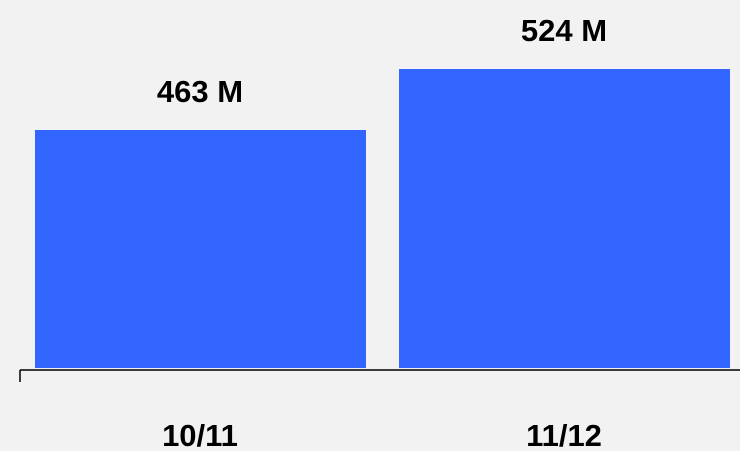 Image resolution: width=740 pixels, height=451 pixels. What do you see at coordinates (564, 434) in the screenshot?
I see `x-tick-label: 11/12` at bounding box center [564, 434].